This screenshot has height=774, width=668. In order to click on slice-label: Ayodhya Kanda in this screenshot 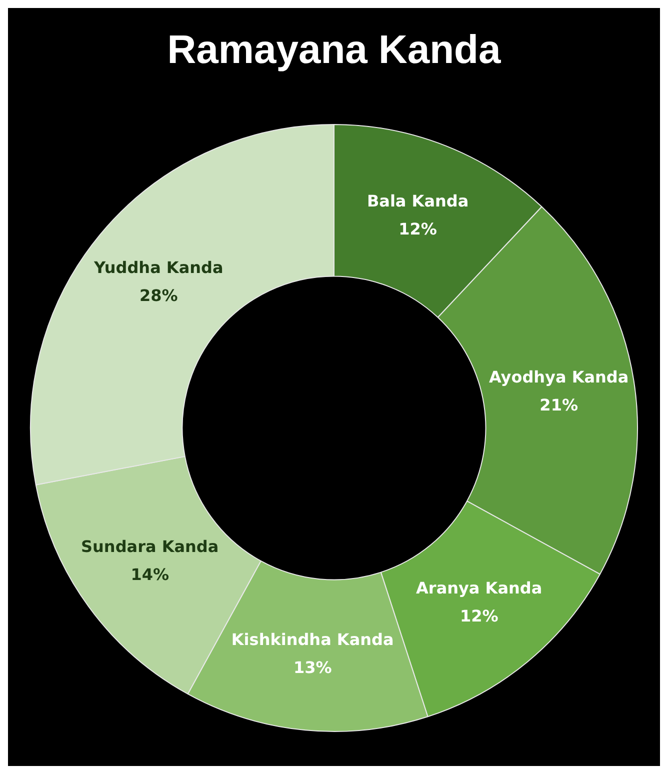, I will do `click(558, 377)`.